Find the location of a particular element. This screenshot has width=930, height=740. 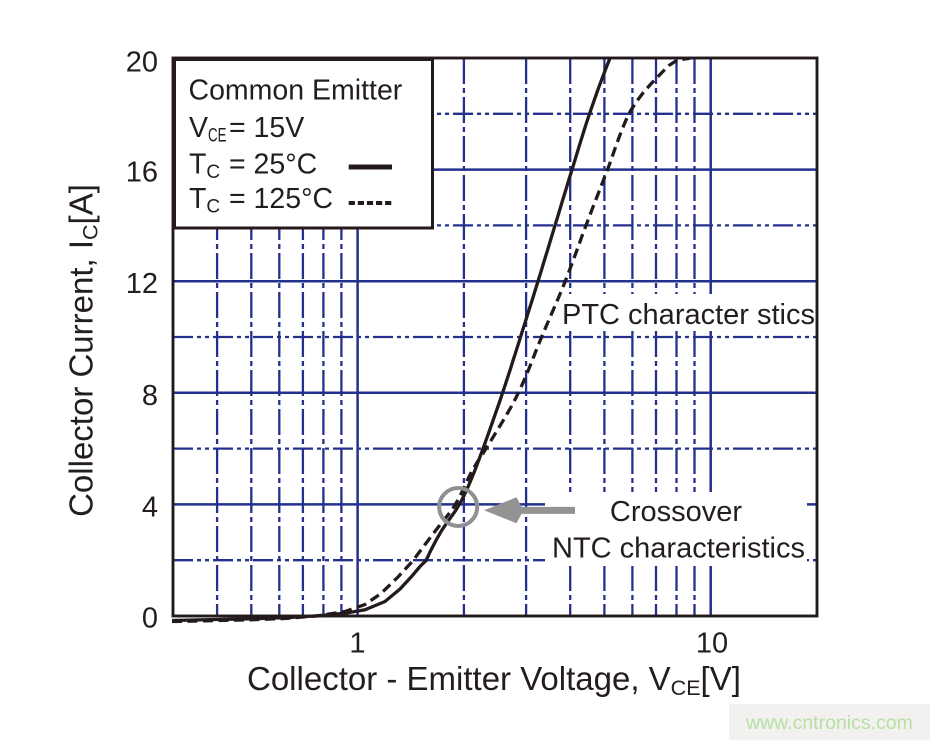

svg-text: 8 is located at coordinates (150, 396).